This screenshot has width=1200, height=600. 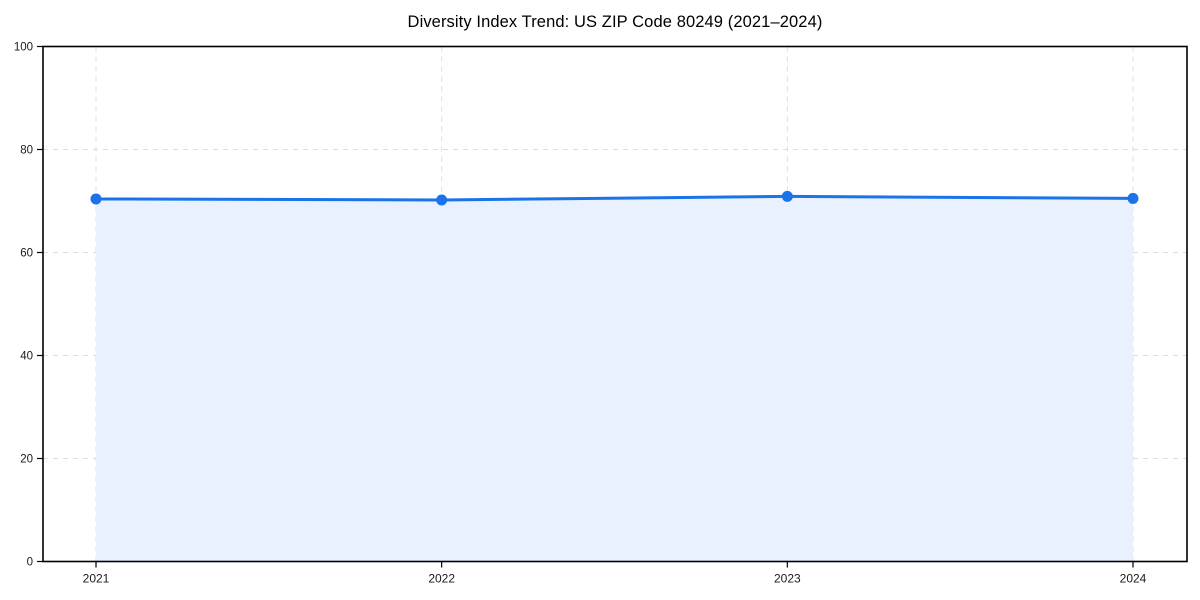 I want to click on y-tick-label: 0, so click(x=30, y=563).